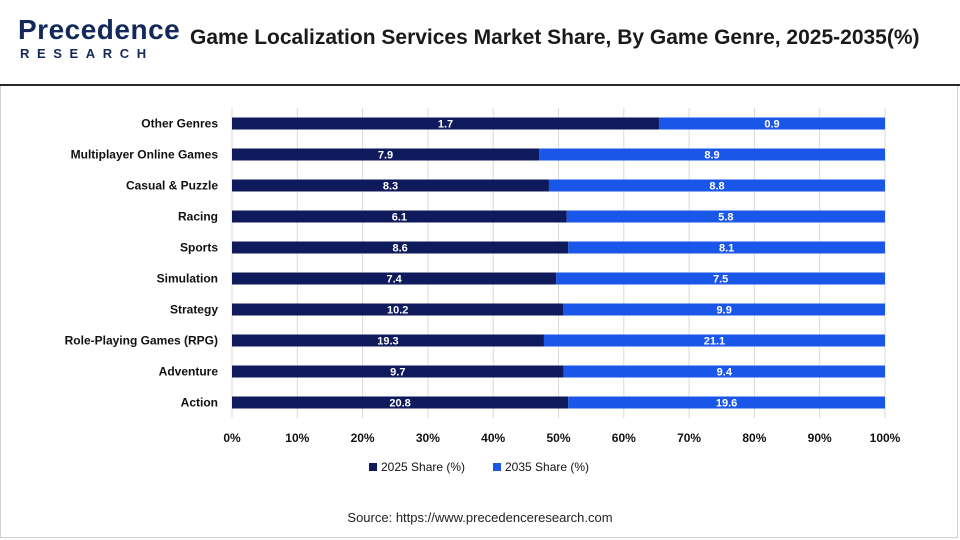  Describe the element at coordinates (493, 438) in the screenshot. I see `x-tick-label: 40%` at that location.